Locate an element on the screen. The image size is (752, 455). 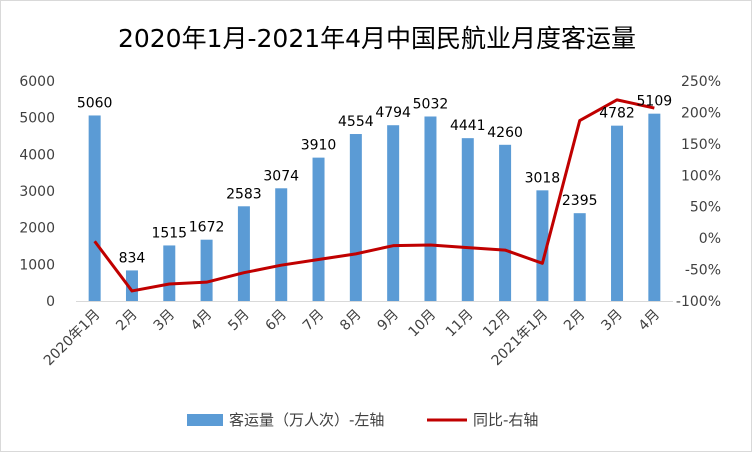
x-tick-label: 2020年1月 is located at coordinates (72, 338).